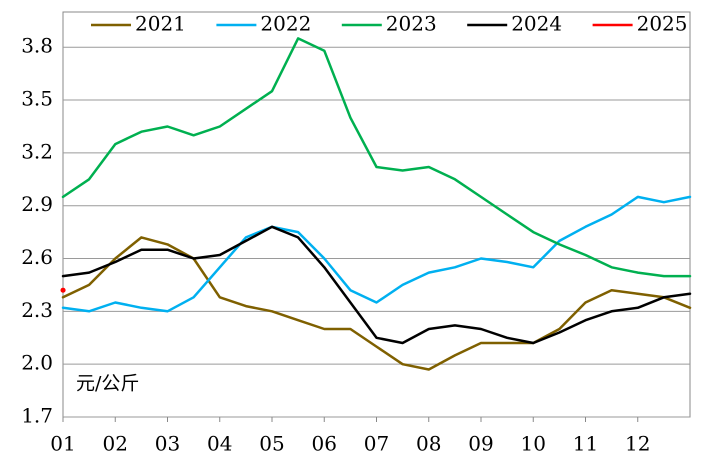 This screenshot has width=709, height=472. What do you see at coordinates (37, 99) in the screenshot?
I see `y-tick-label: 3.5` at bounding box center [37, 99].